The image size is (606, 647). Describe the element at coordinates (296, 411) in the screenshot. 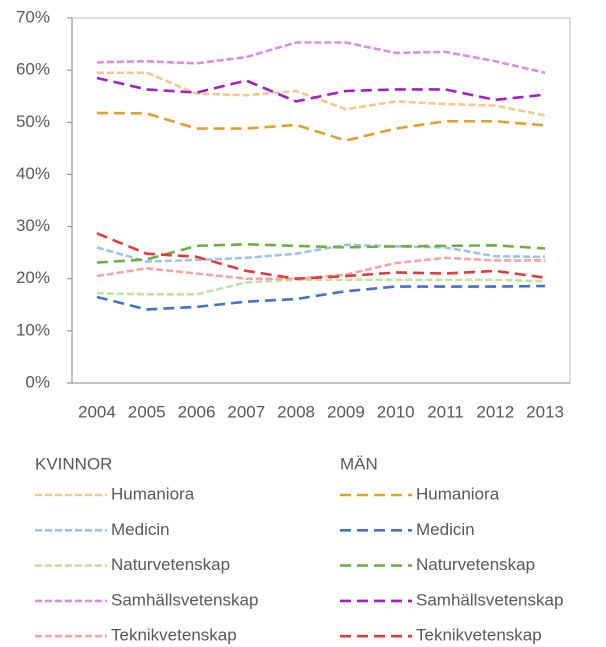

I see `x-tick-label: 2008` at that location.